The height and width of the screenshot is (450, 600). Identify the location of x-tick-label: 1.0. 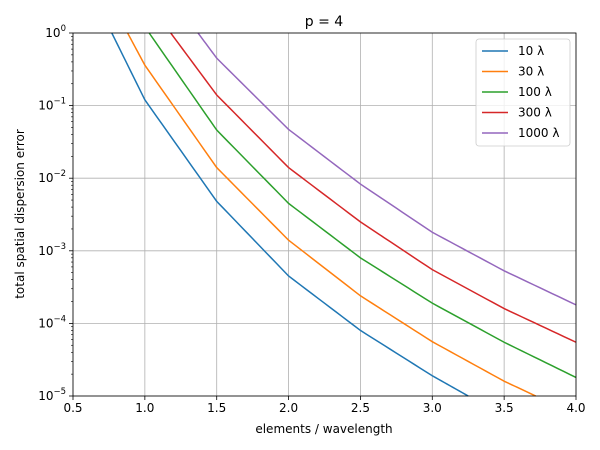
(144, 408).